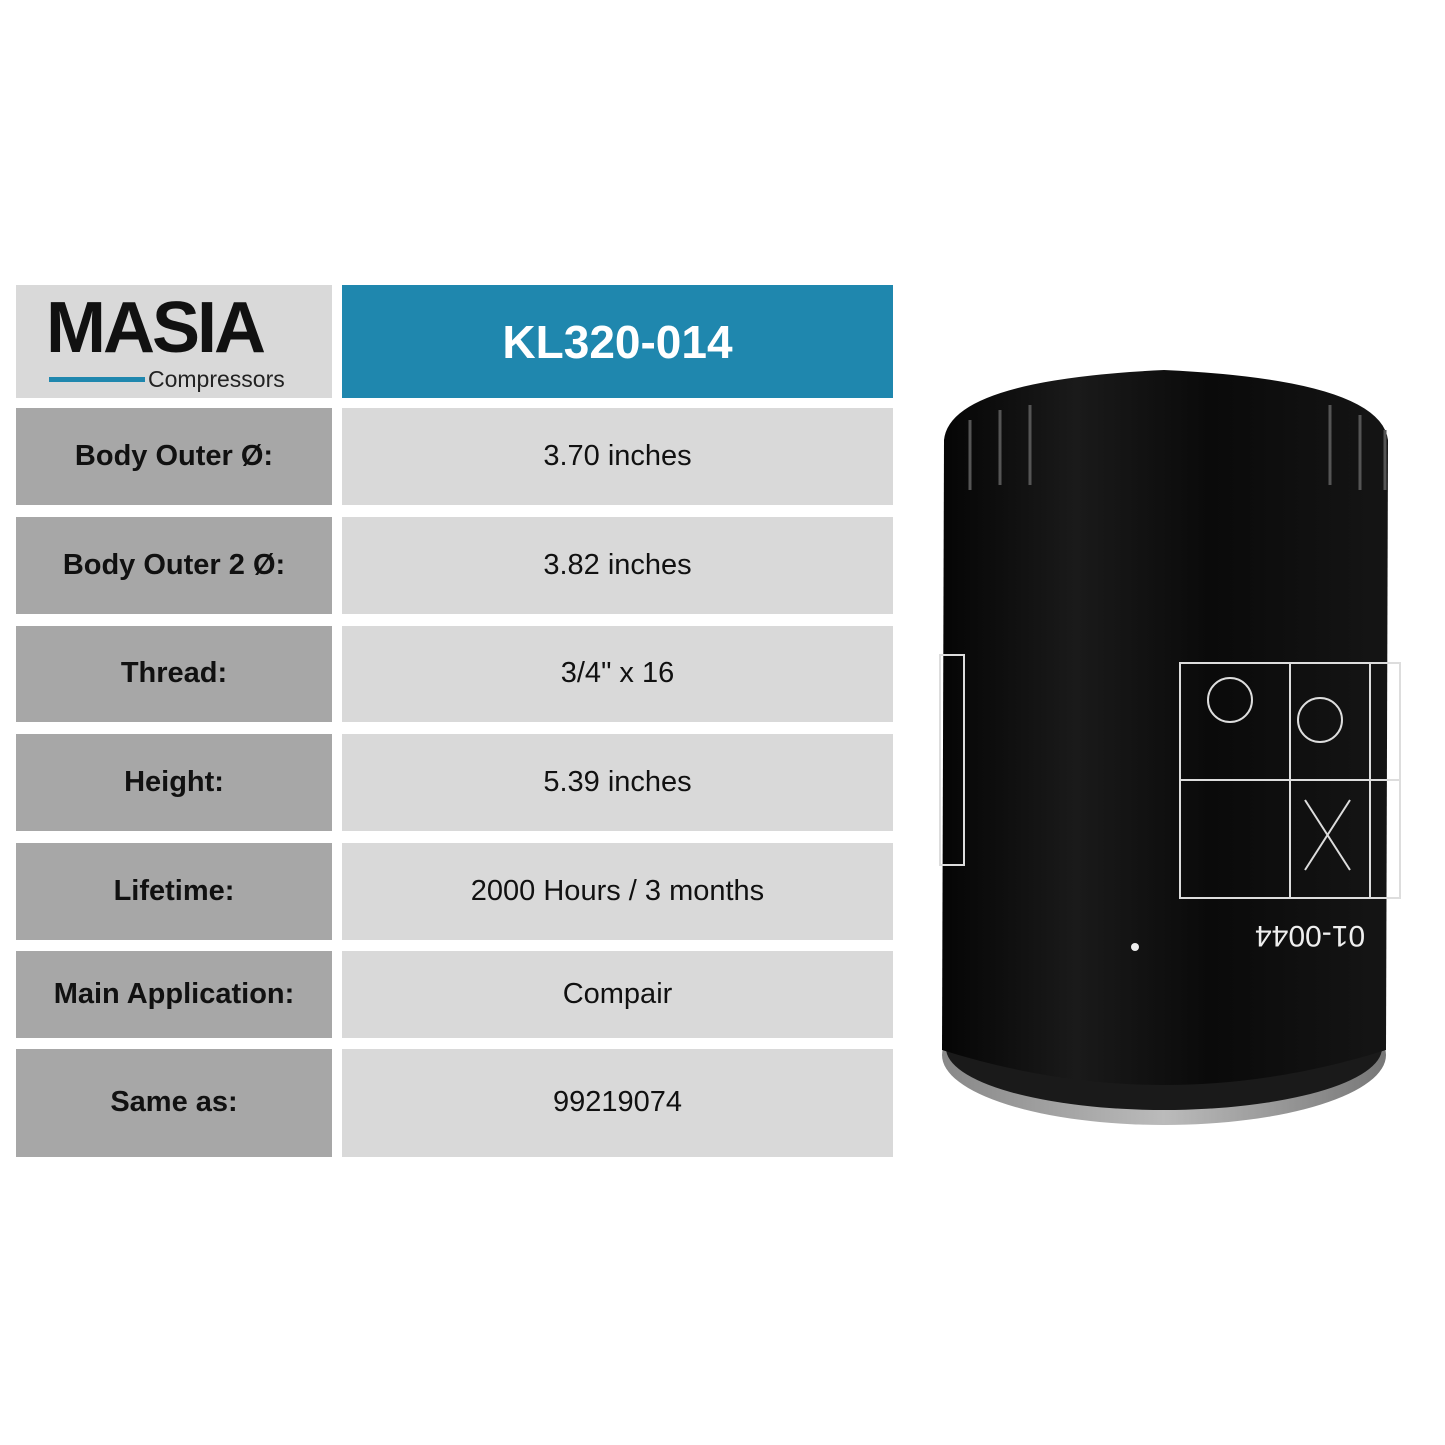  I want to click on spec-value: 3/4" x 16, so click(617, 674).